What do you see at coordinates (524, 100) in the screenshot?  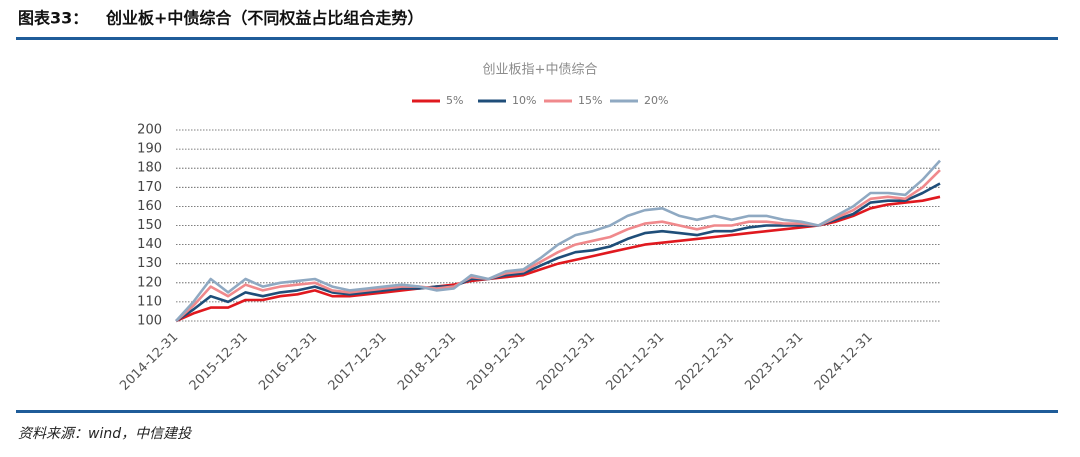 I see `legend-label: 10%` at bounding box center [524, 100].